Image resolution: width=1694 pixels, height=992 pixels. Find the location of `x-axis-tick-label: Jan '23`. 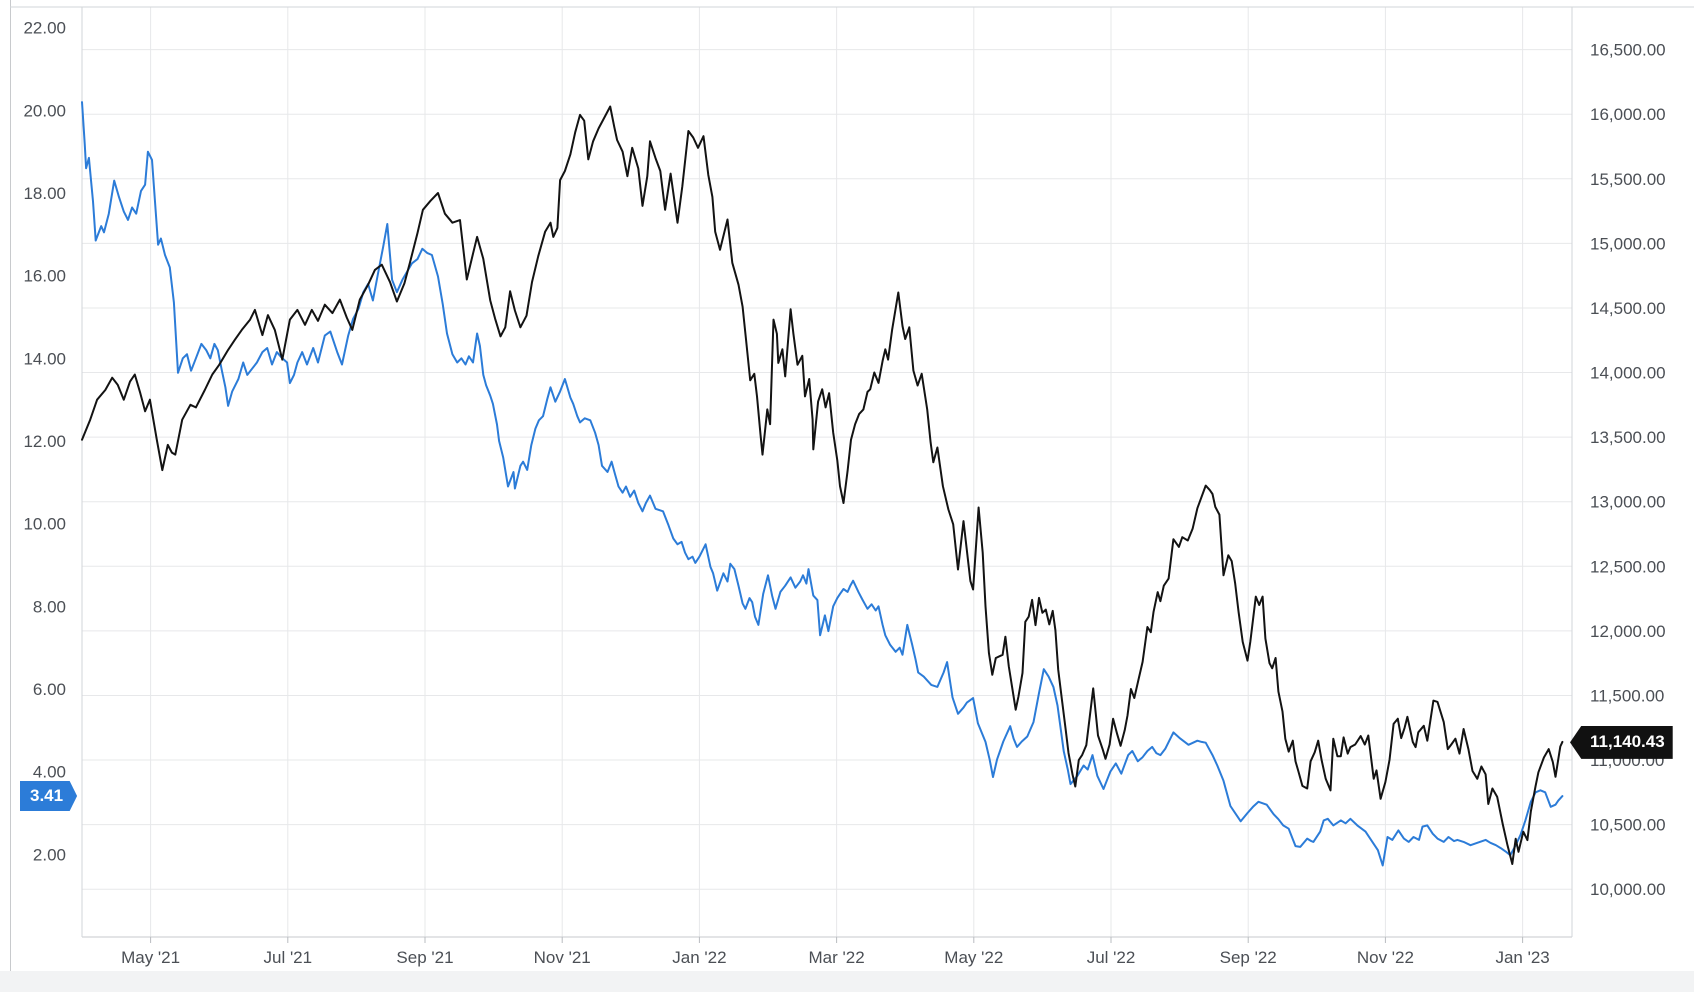

x-axis-tick-label: Jan '23 is located at coordinates (1522, 957).